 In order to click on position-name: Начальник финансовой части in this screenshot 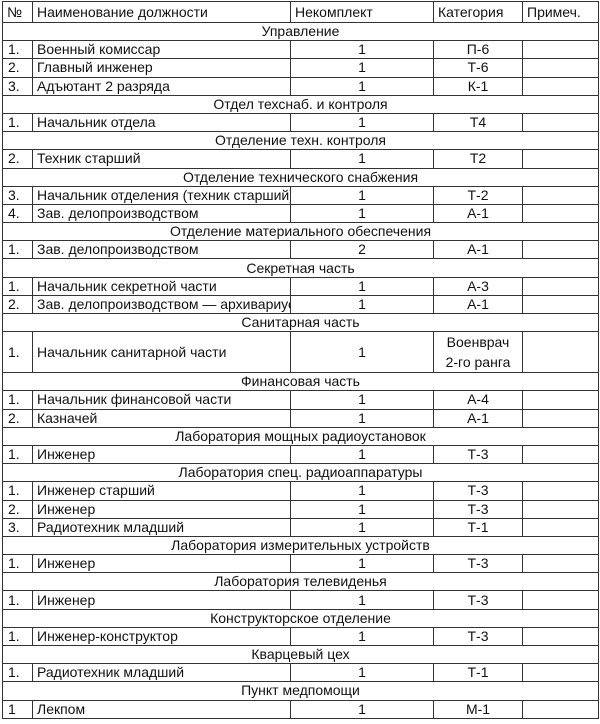, I will do `click(161, 400)`.